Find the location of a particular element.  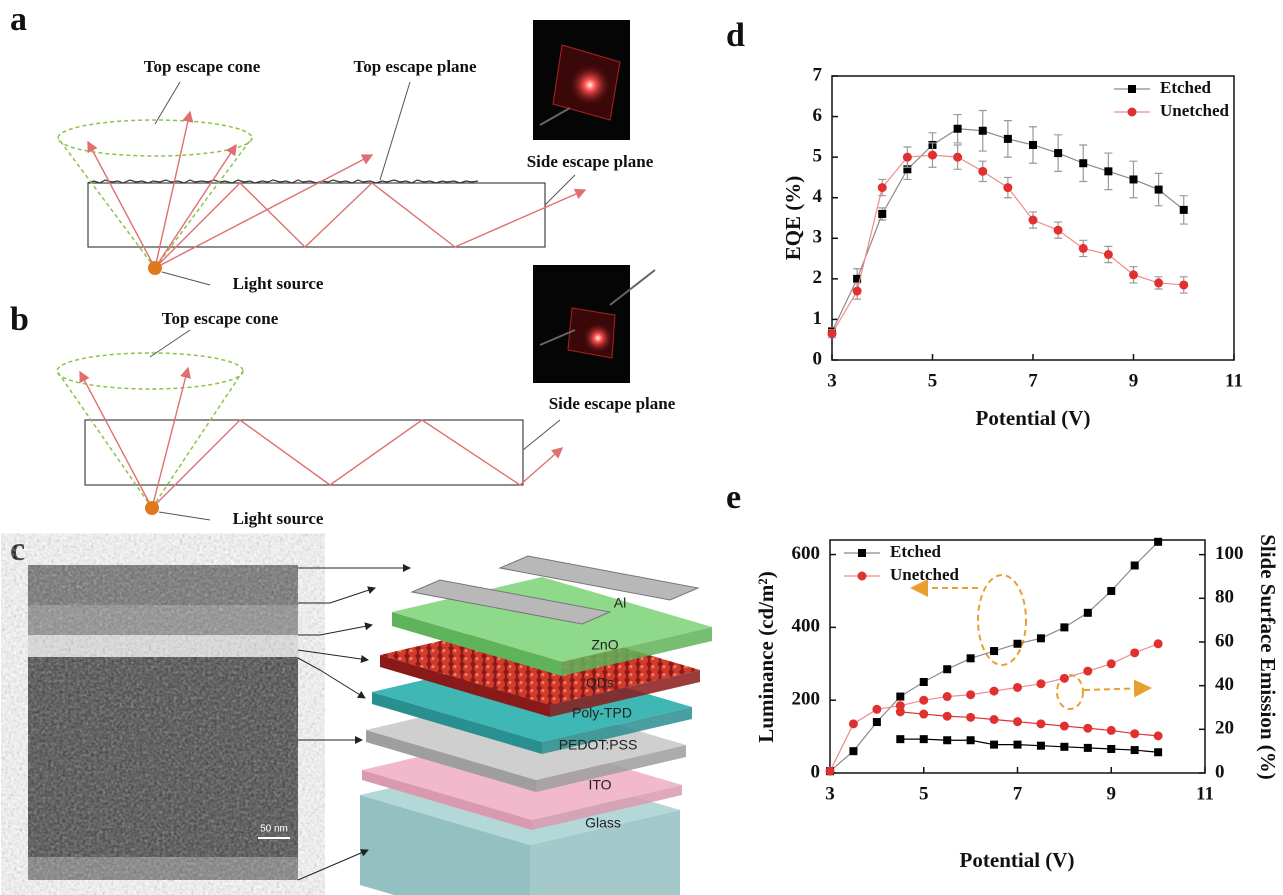

y-axis-label: Luminance (cd/m²) is located at coordinates (766, 656).